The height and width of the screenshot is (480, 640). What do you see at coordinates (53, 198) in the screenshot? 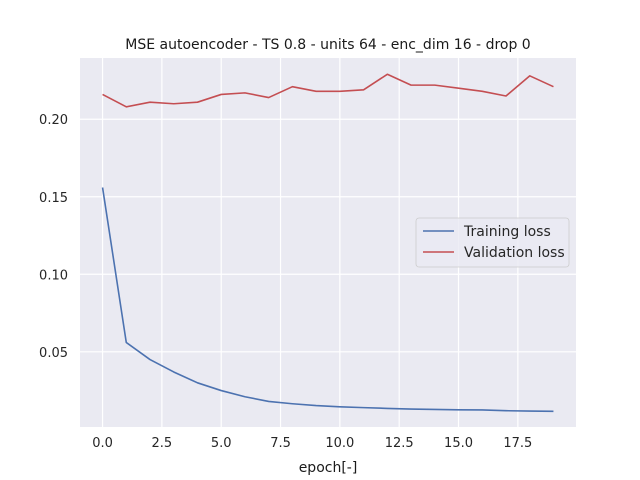
I see `y-tick-label: 0.15` at bounding box center [53, 198].